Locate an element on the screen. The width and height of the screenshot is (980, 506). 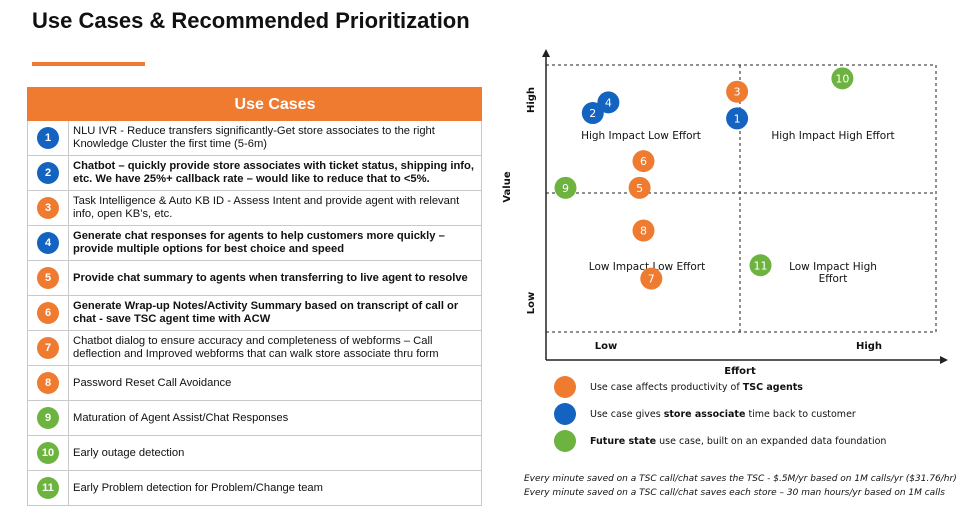
use-case-point-label: 3 is located at coordinates (737, 92).